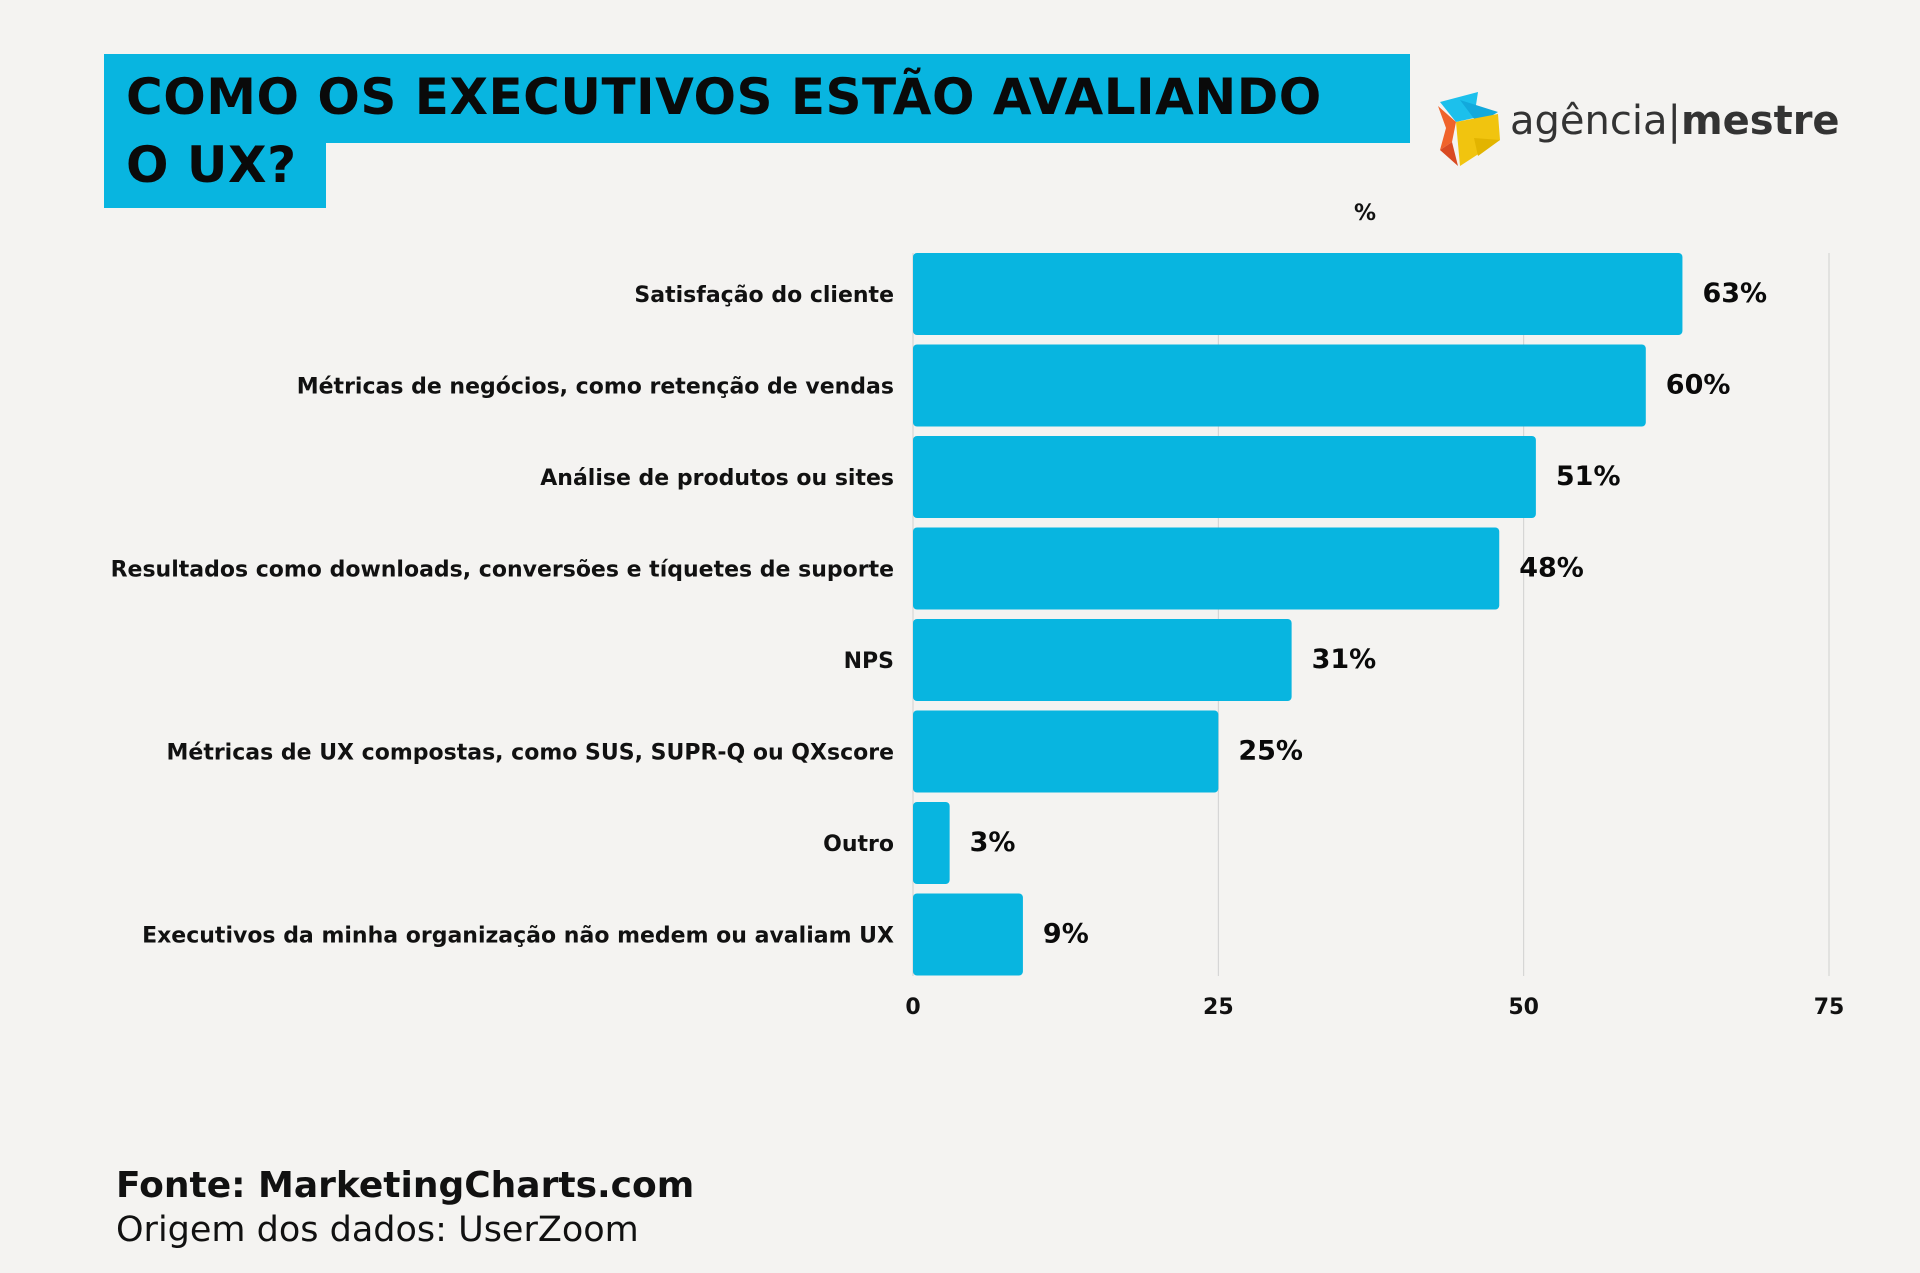  What do you see at coordinates (1270, 751) in the screenshot?
I see `data-label: 25%` at bounding box center [1270, 751].